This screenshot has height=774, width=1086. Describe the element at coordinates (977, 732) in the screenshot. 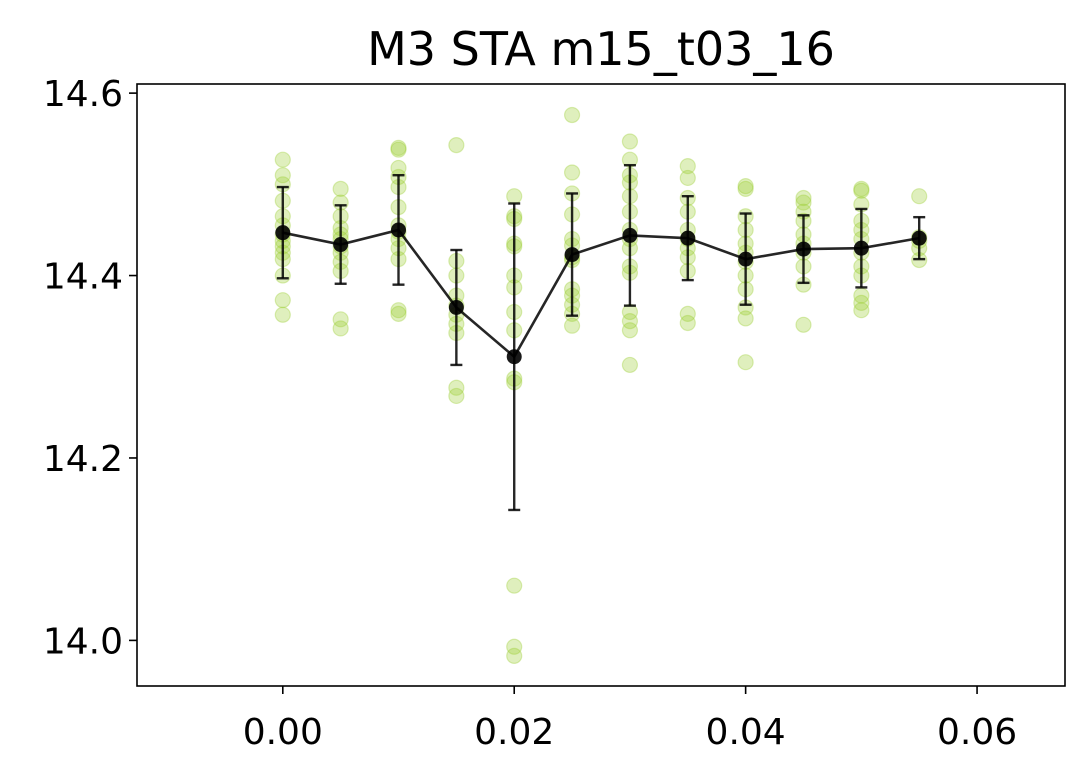

I see `x-tick-label: 0.06` at that location.